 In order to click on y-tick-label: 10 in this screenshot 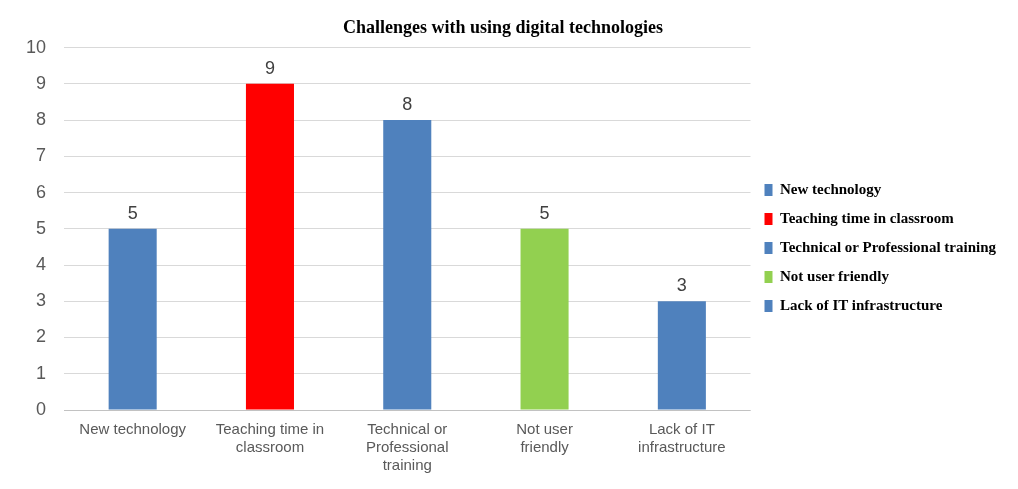, I will do `click(36, 46)`.